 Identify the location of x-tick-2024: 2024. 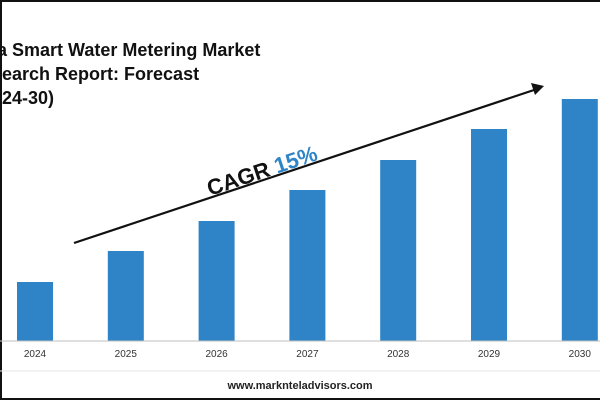
(35, 354).